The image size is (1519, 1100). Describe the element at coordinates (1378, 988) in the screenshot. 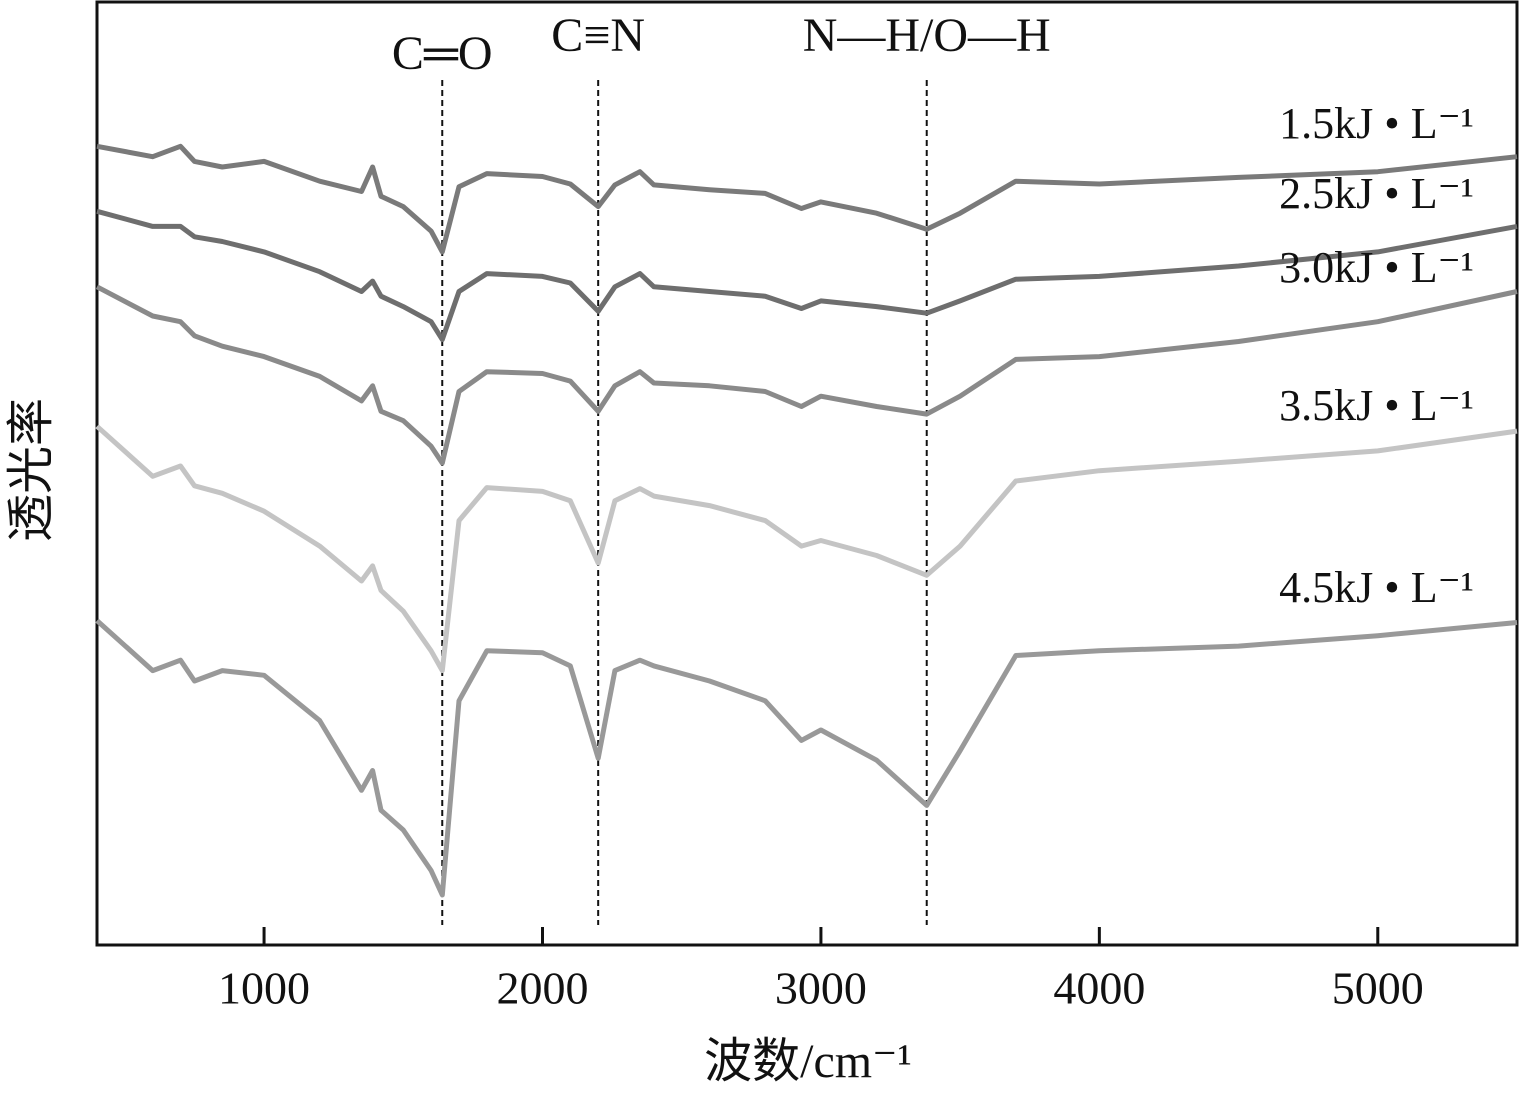

I see `x-tick-label: 5000` at that location.